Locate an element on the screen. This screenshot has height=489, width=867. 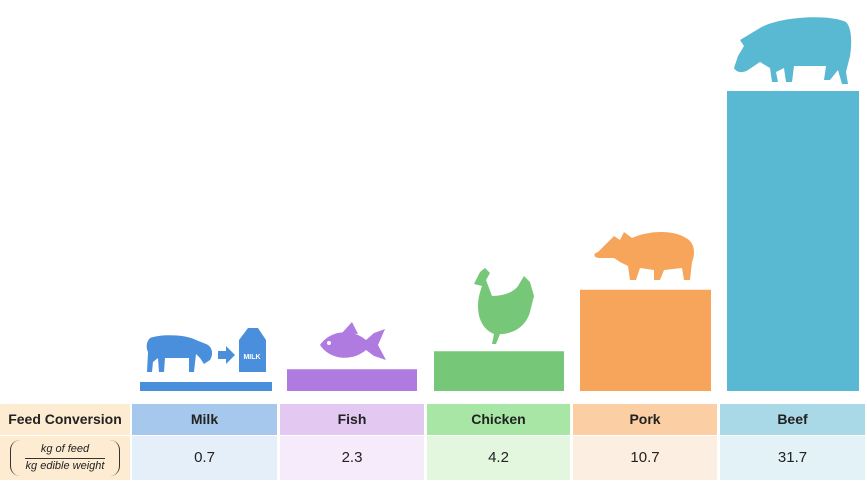
fraction-numerator: kg of feed is located at coordinates (65, 449).